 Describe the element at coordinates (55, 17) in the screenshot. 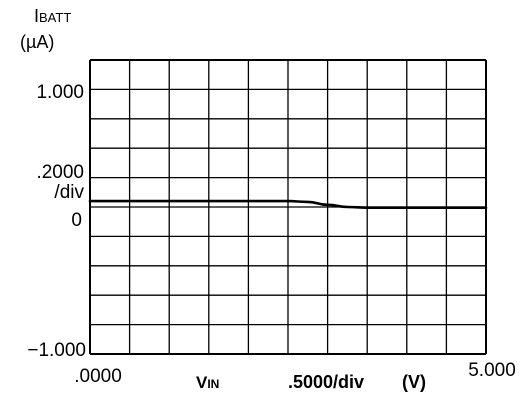

I see `y-axis-title-sub: BATT` at that location.